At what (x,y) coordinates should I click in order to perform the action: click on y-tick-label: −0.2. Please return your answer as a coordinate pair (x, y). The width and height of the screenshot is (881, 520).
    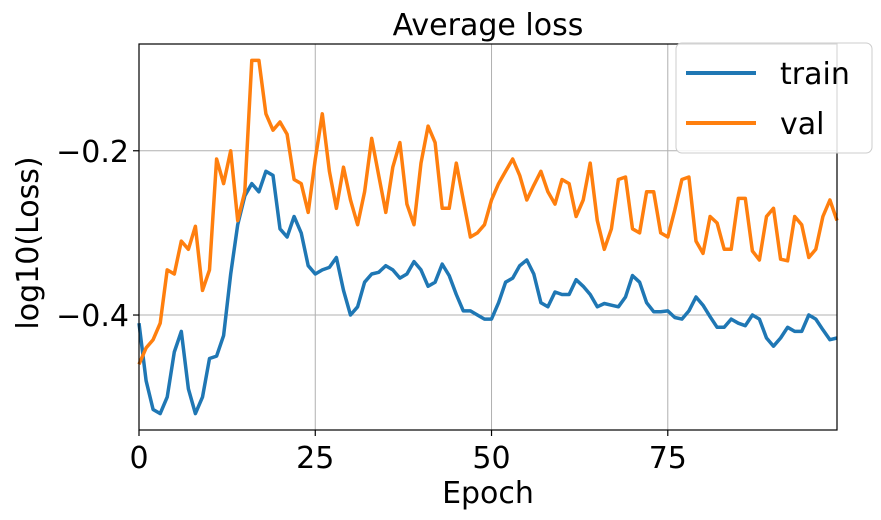
    Looking at the image, I should click on (92, 152).